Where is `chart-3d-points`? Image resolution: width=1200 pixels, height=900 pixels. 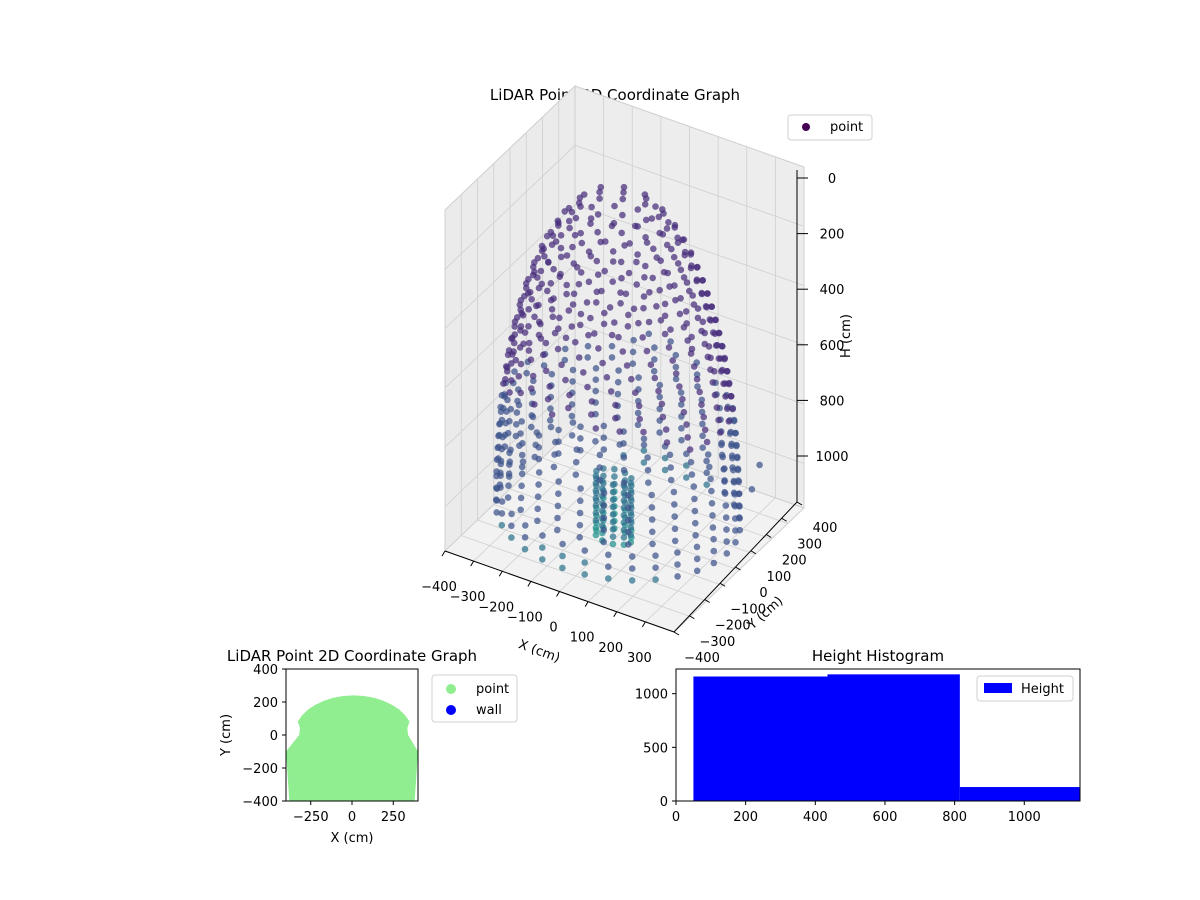 chart-3d-points is located at coordinates (627, 383).